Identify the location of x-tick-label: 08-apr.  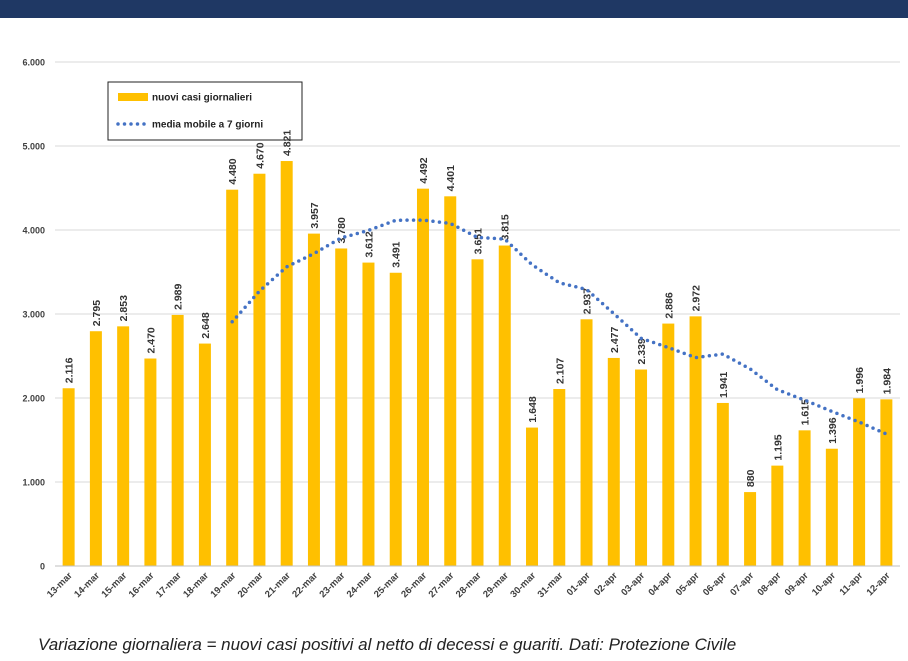
(770, 584).